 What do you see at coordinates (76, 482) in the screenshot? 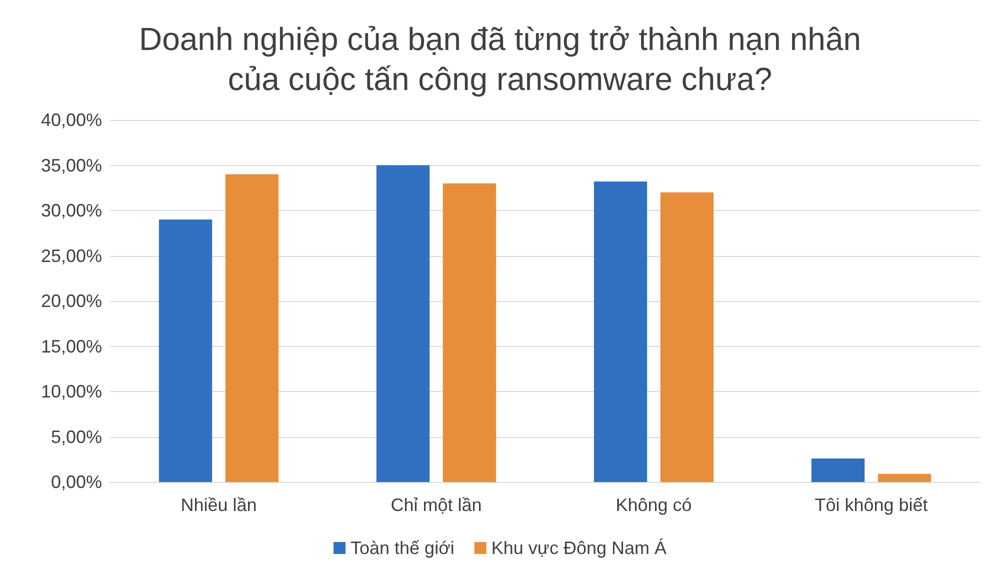
I see `y-tick-label: 0,00%` at bounding box center [76, 482].